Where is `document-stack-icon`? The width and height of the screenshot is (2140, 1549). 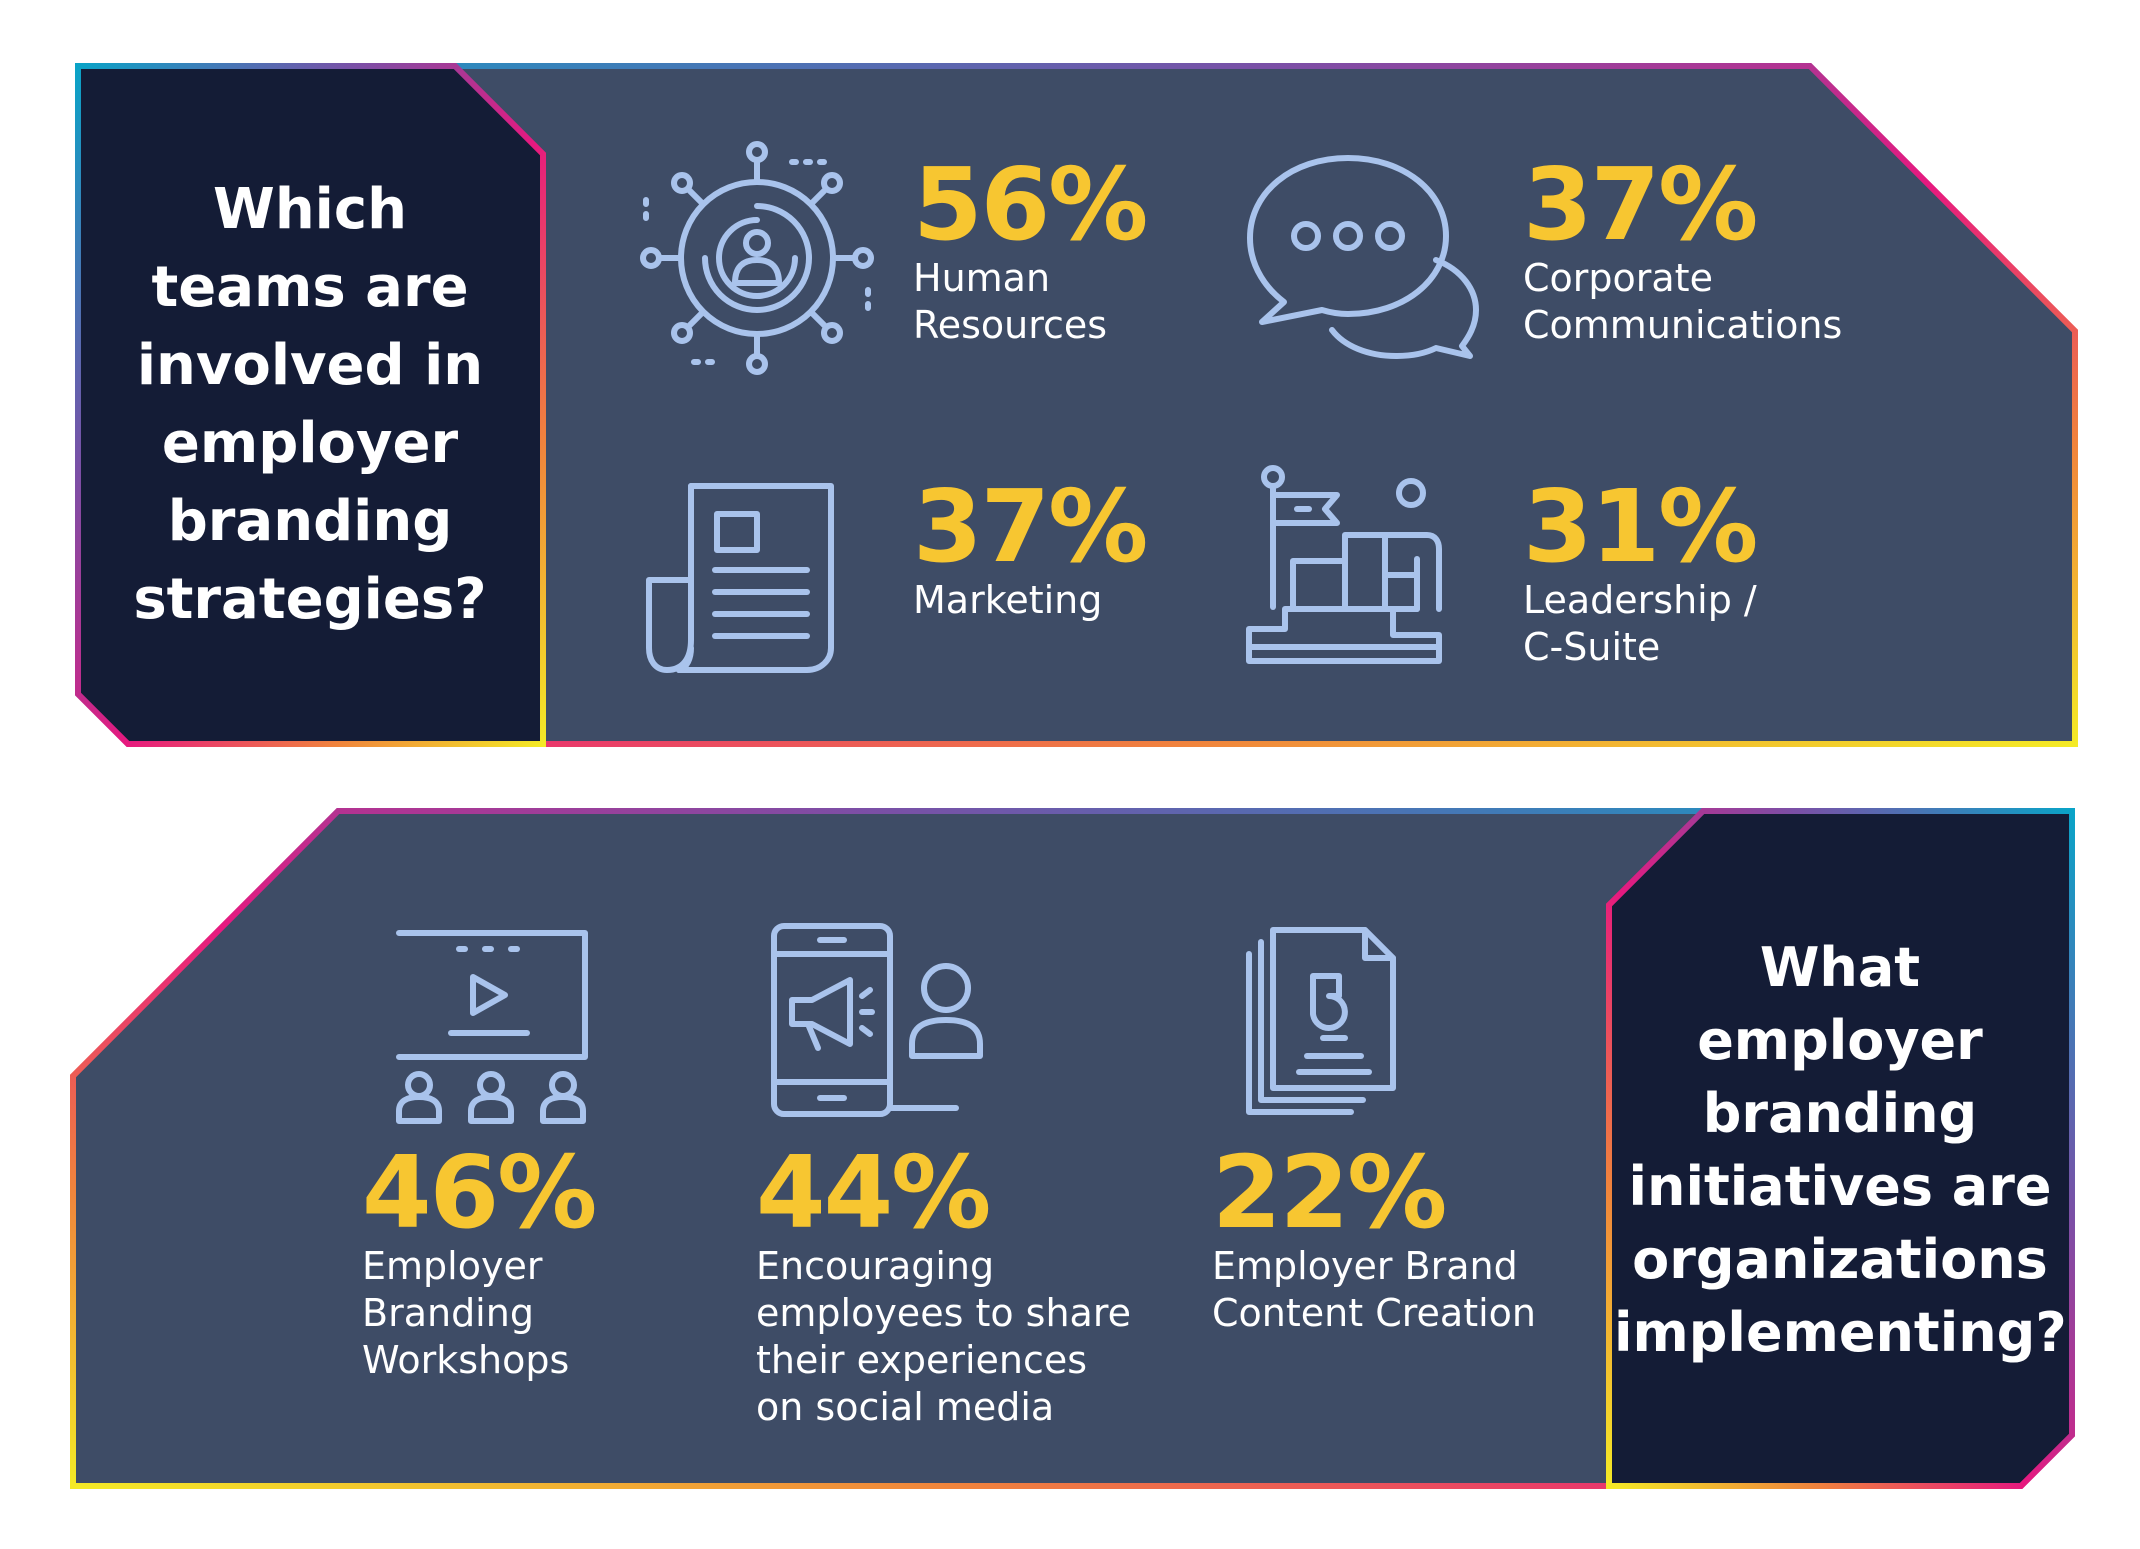
document-stack-icon is located at coordinates (1323, 1020).